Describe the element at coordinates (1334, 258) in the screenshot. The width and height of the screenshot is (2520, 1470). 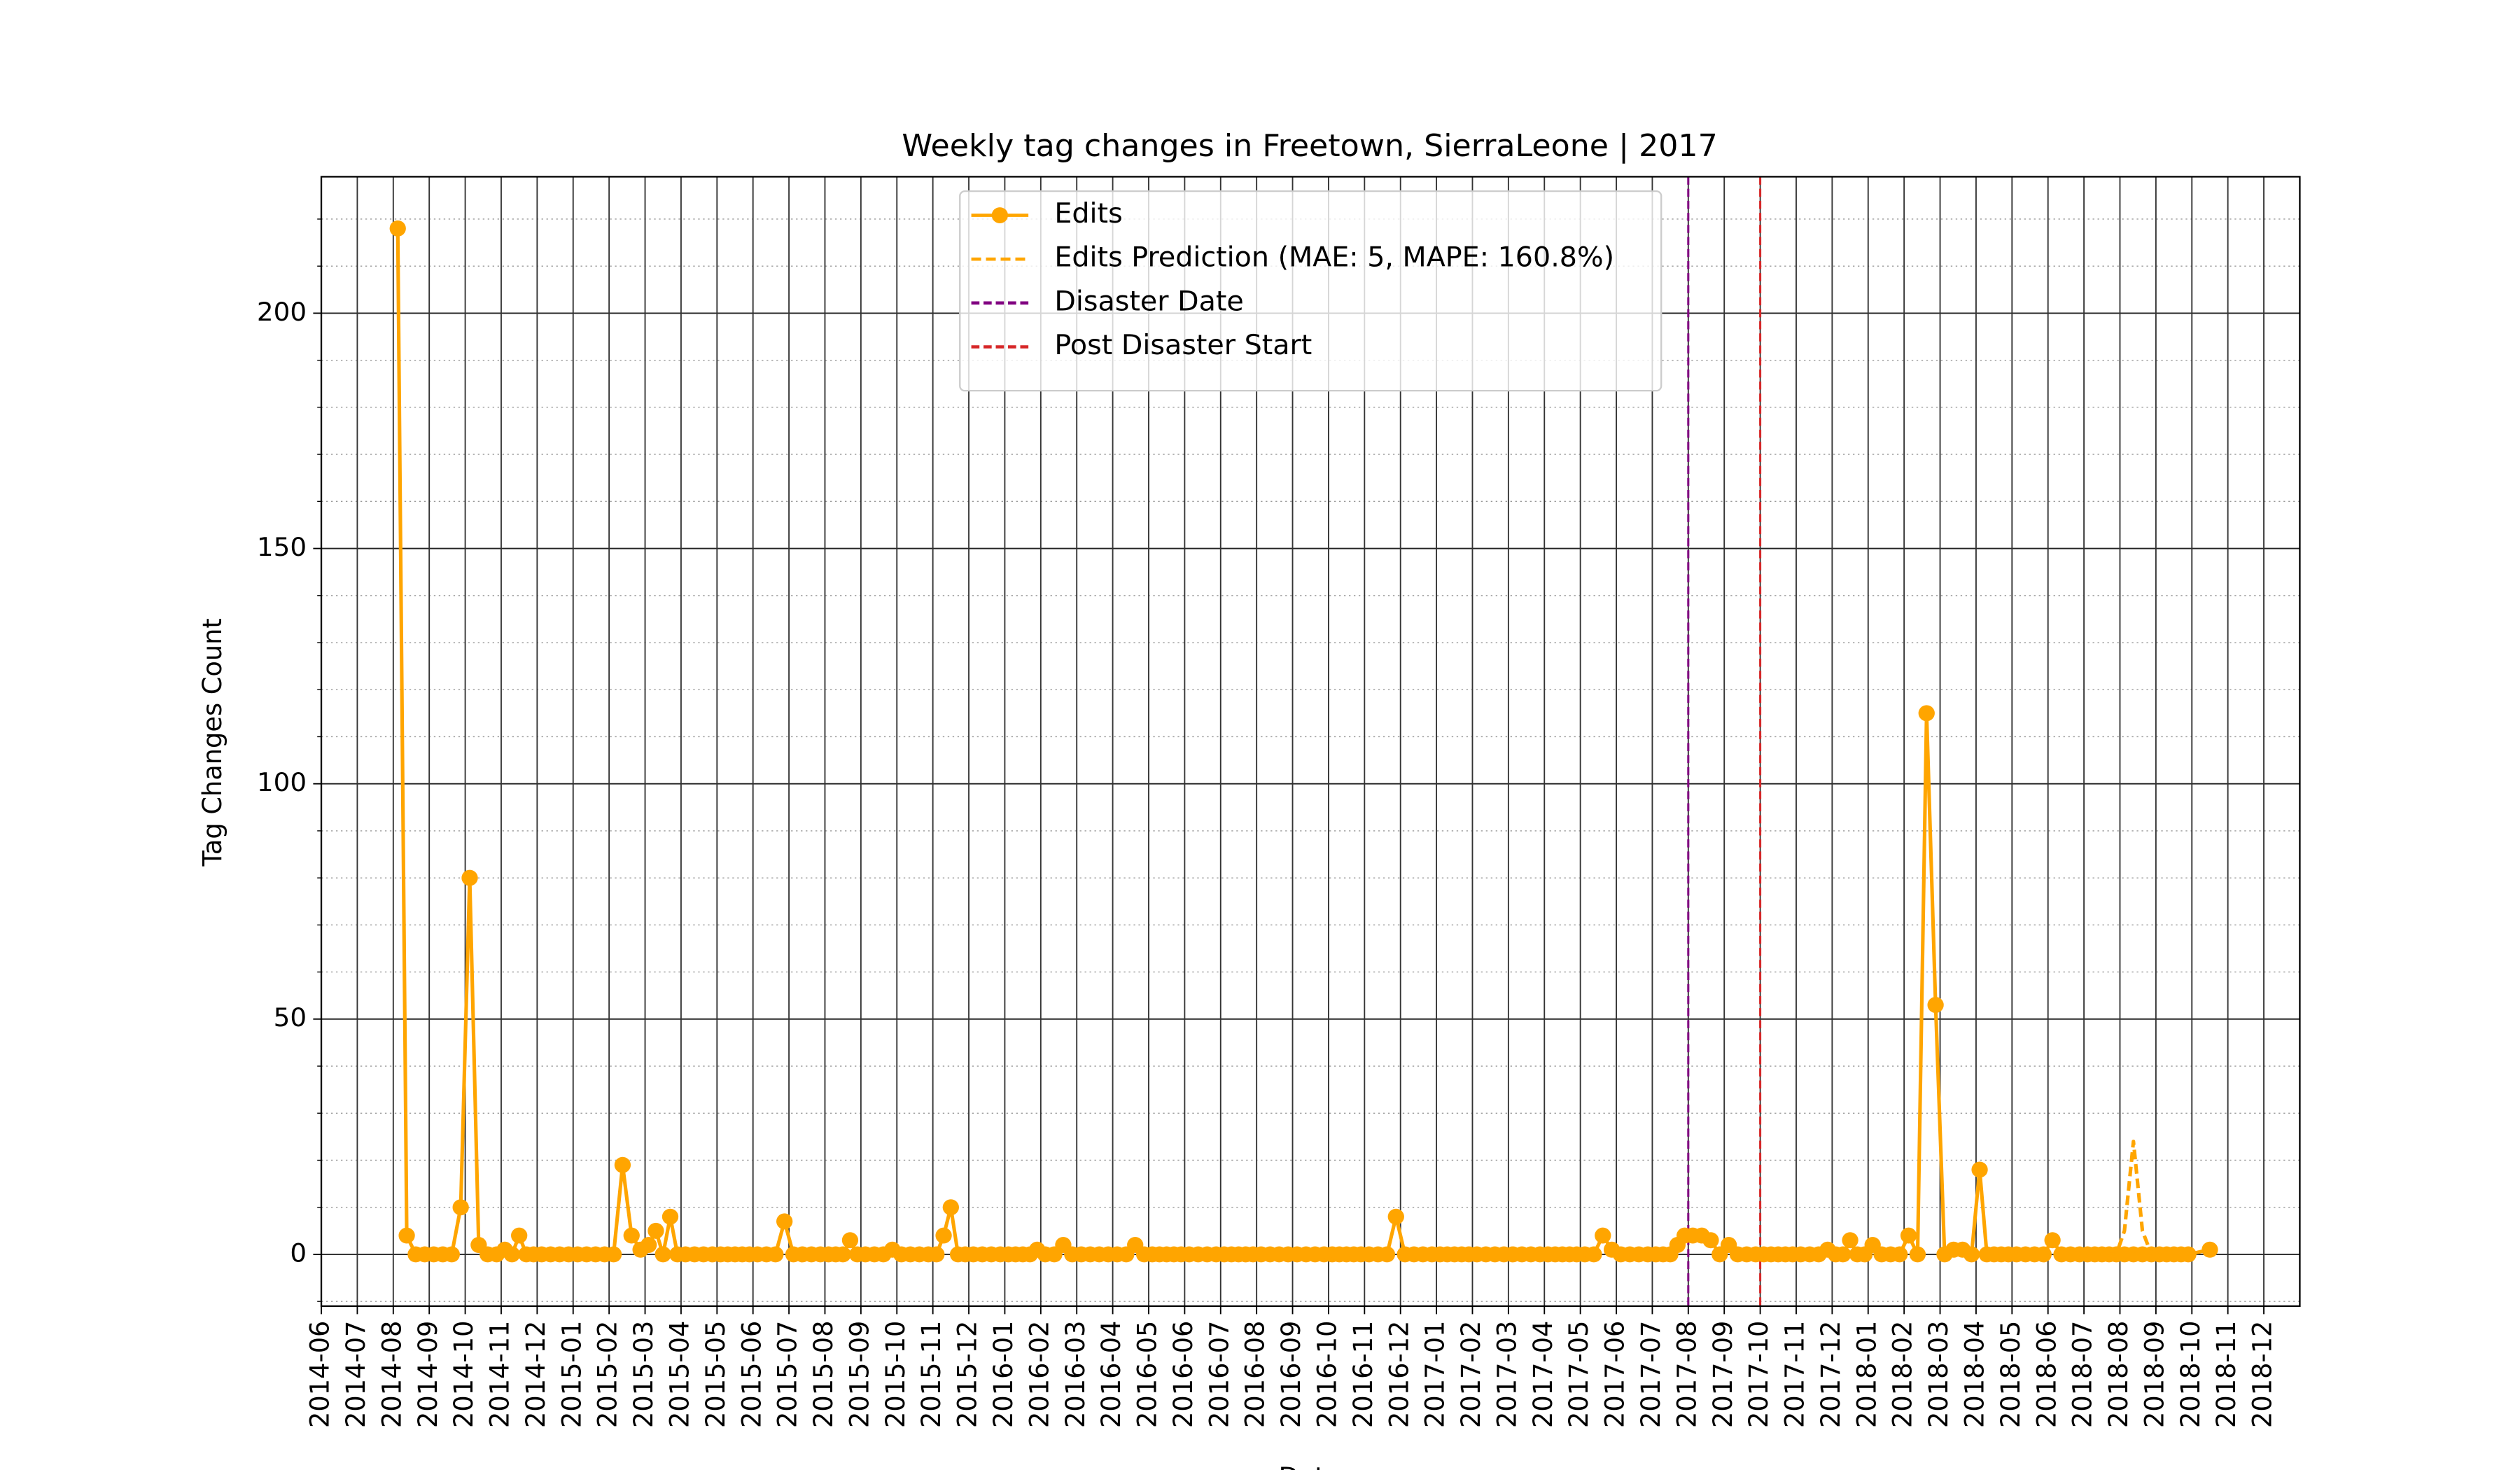
I see `legend-label: Edits Prediction (MAE: 5, MAPE: 160.8%)` at that location.